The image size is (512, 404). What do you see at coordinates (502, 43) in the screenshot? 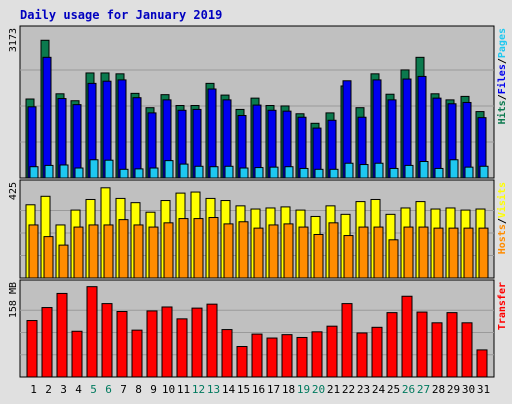
I see `side-label-part: Pages` at bounding box center [502, 43].